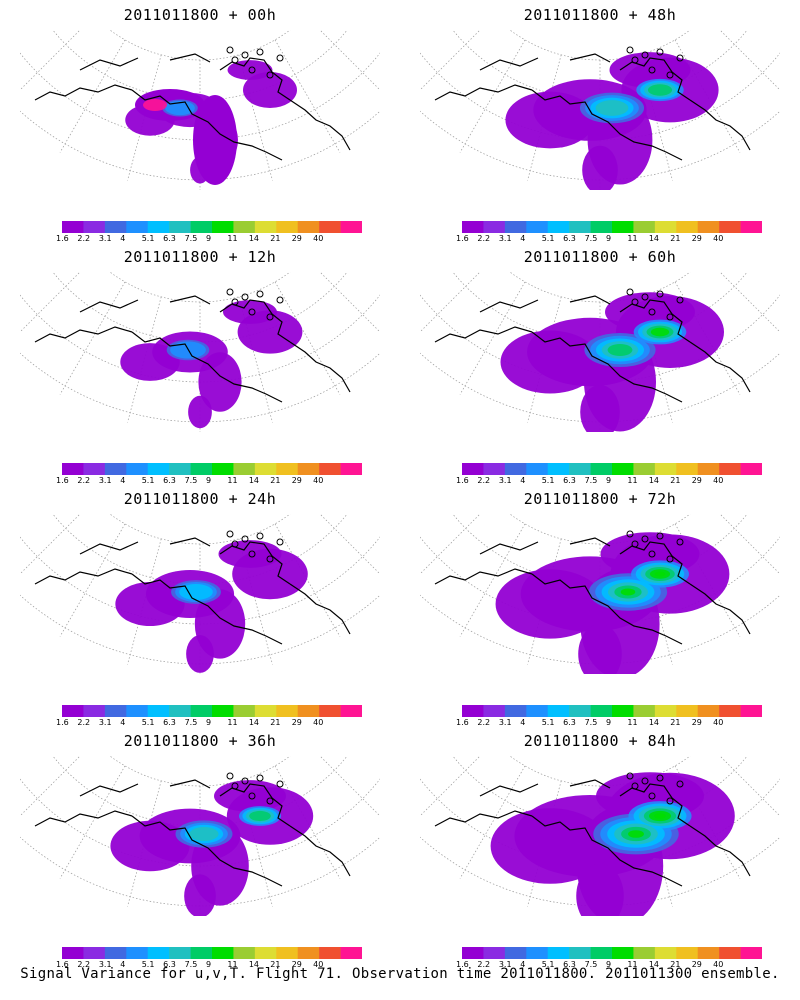 This screenshot has width=800, height=1000. What do you see at coordinates (612, 603) in the screenshot?
I see `variance-field` at bounding box center [612, 603].